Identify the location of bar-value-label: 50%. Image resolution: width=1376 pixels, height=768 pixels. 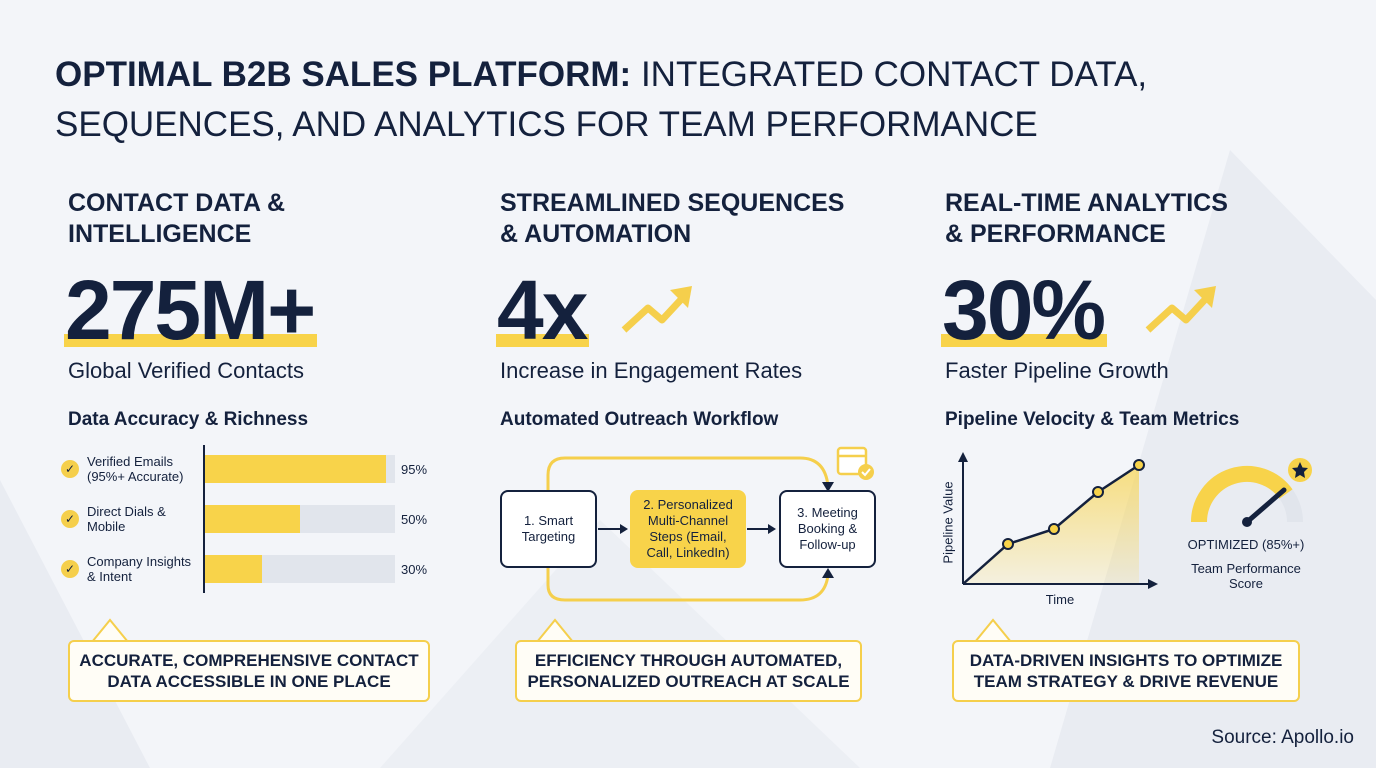
(414, 519).